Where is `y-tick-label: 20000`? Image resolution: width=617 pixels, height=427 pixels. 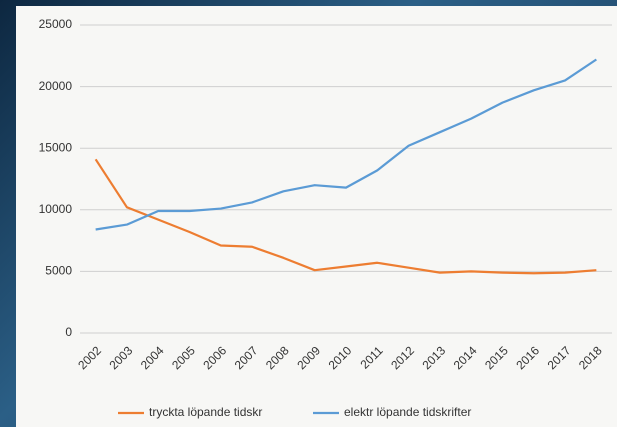
y-tick-label: 20000 is located at coordinates (56, 86).